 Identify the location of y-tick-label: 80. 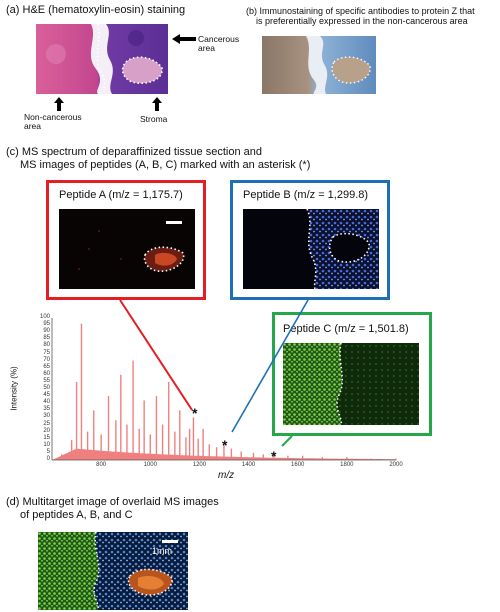
(46, 345).